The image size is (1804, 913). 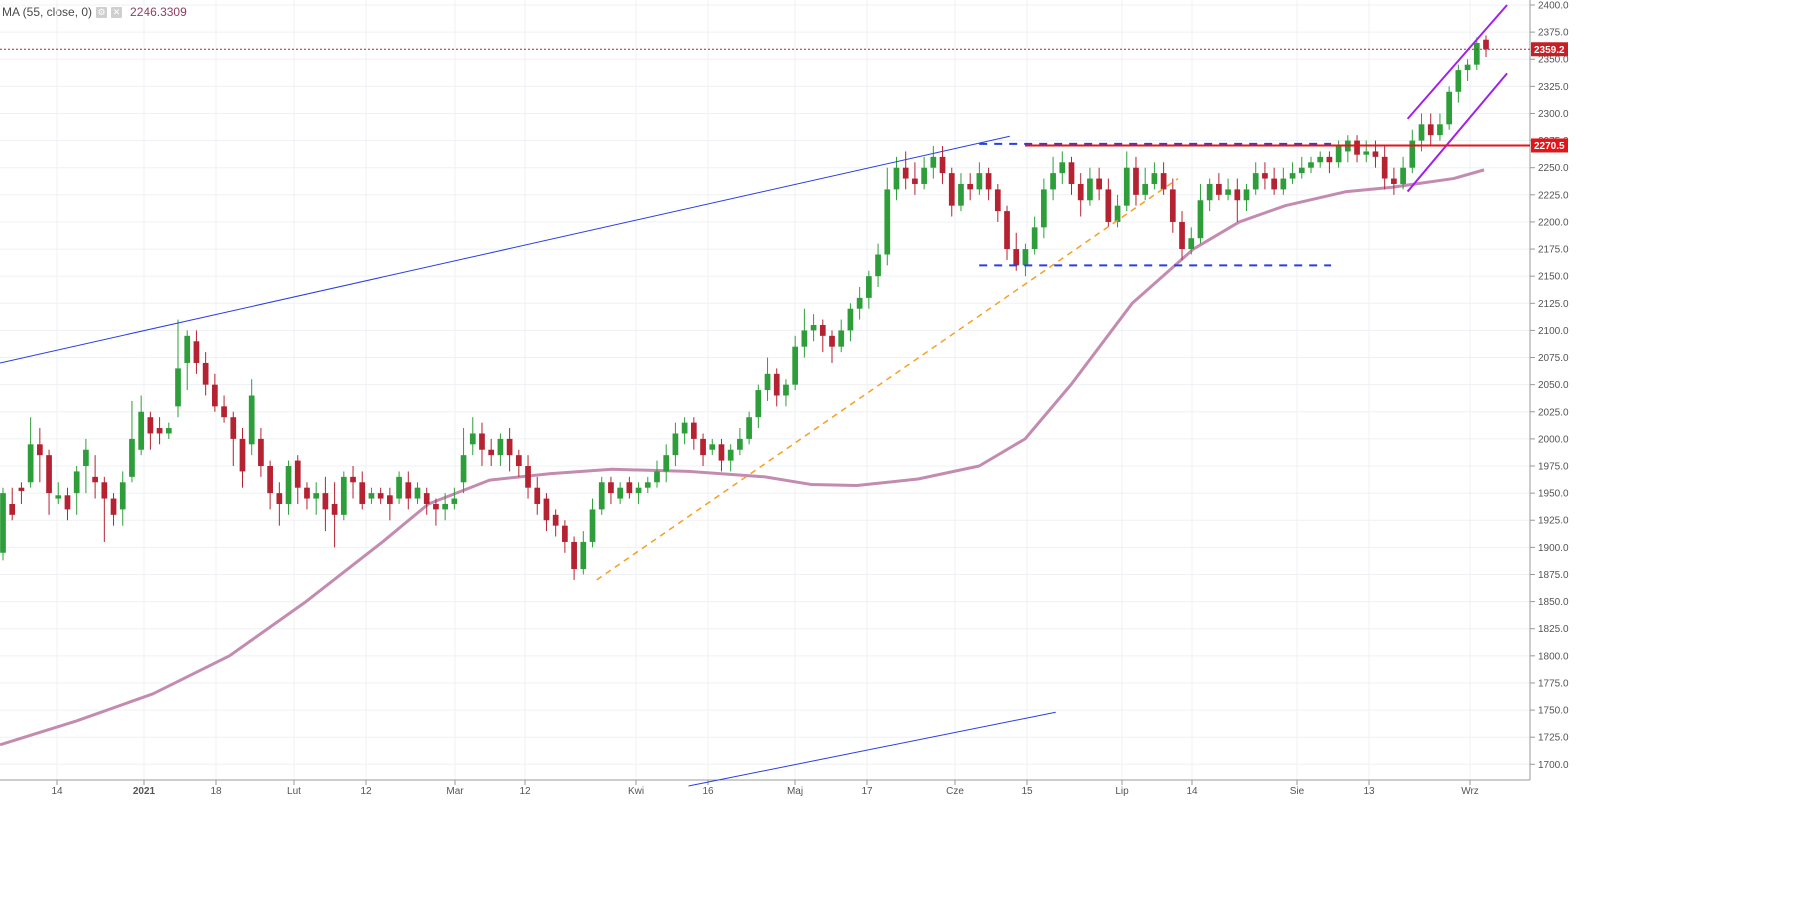 I want to click on y-tick-label: 1900.0, so click(x=1553, y=548).